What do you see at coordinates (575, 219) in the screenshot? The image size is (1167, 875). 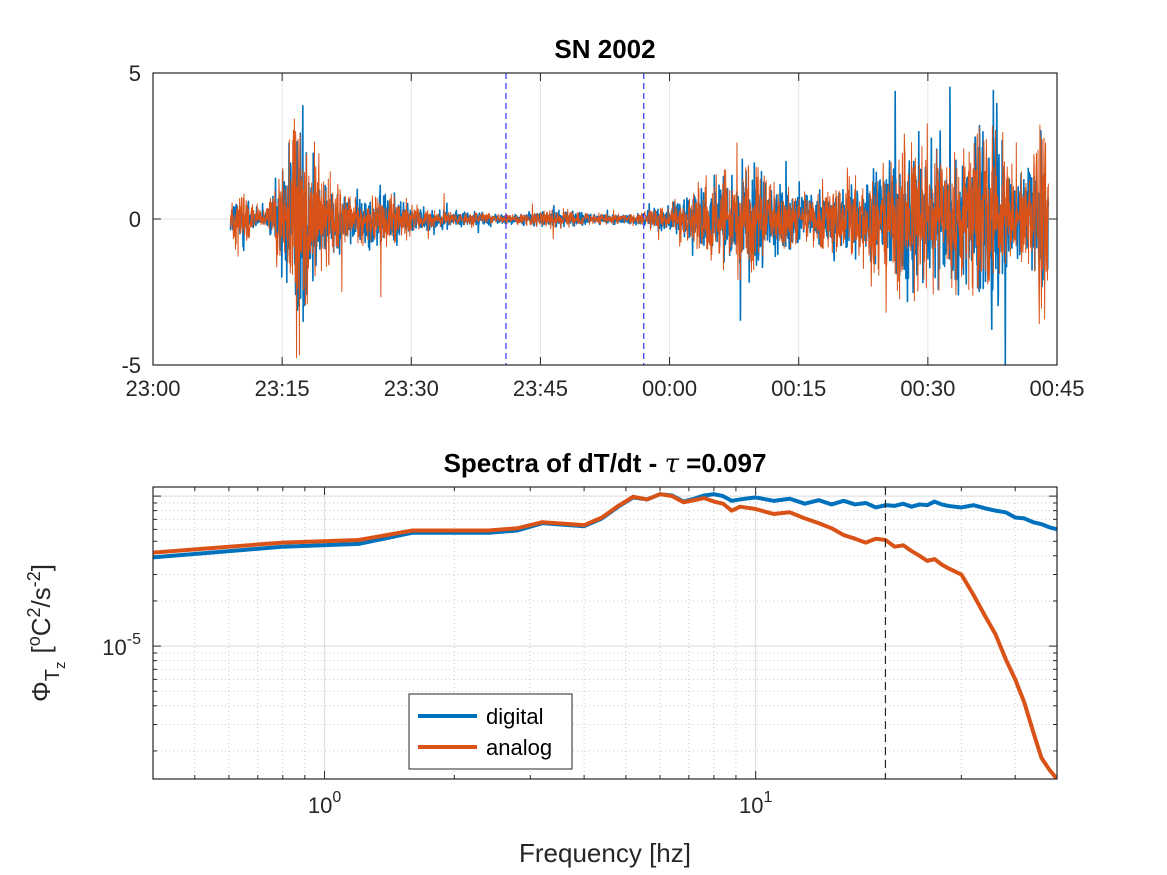 I see `timeseries-vertical-markers` at bounding box center [575, 219].